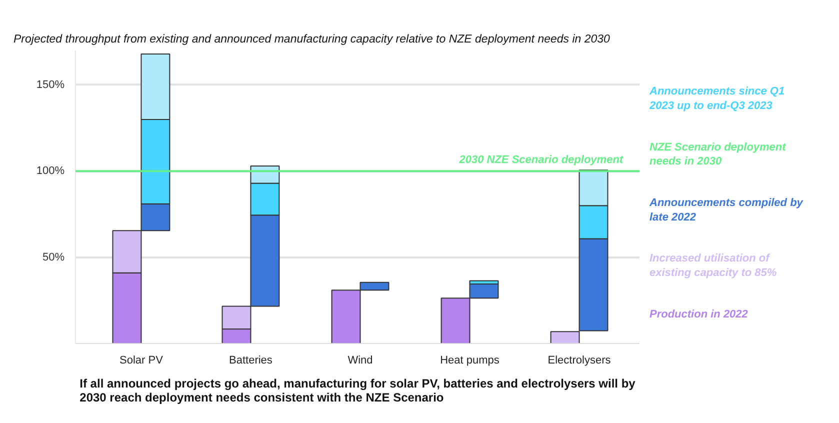  What do you see at coordinates (50, 171) in the screenshot?
I see `y-tick-label: 100%` at bounding box center [50, 171].